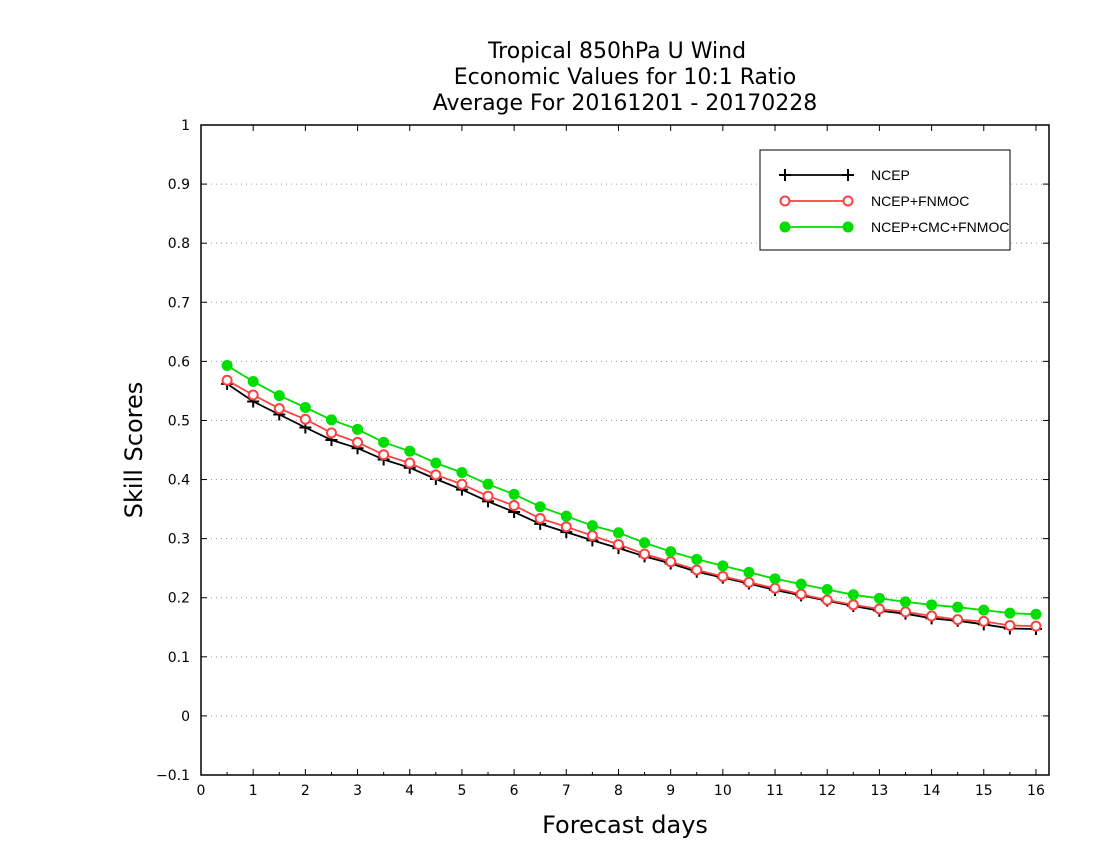 The width and height of the screenshot is (1100, 850). Describe the element at coordinates (625, 103) in the screenshot. I see `title-line-3: Average For 20161201 - 20170228` at that location.